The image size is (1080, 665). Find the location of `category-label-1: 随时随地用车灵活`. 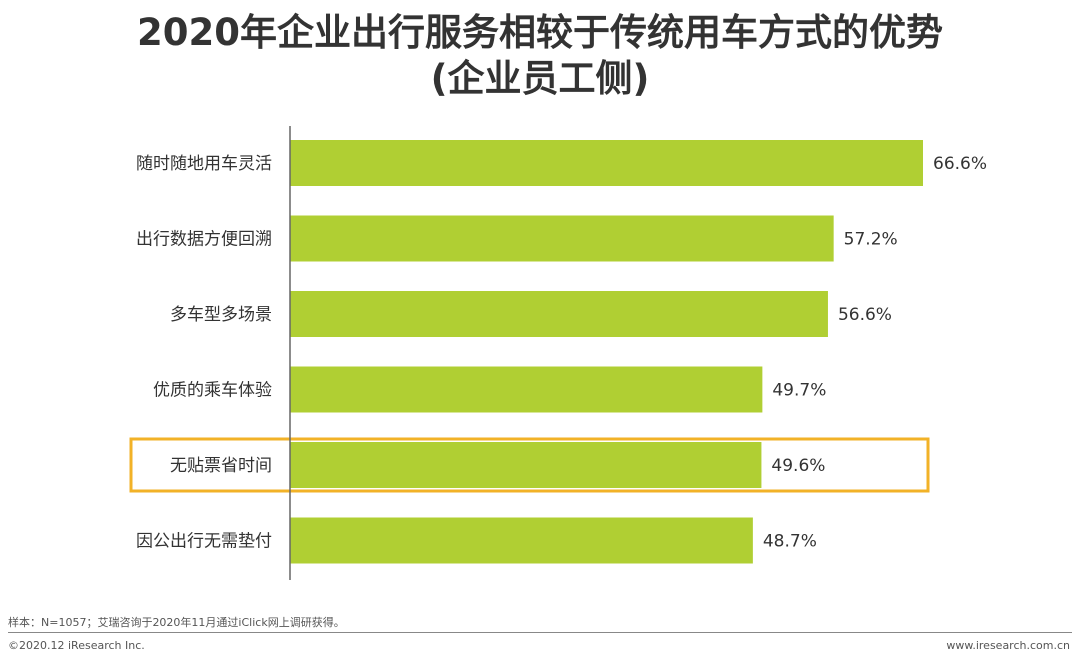

category-label-1: 随时随地用车灵活 is located at coordinates (204, 164).